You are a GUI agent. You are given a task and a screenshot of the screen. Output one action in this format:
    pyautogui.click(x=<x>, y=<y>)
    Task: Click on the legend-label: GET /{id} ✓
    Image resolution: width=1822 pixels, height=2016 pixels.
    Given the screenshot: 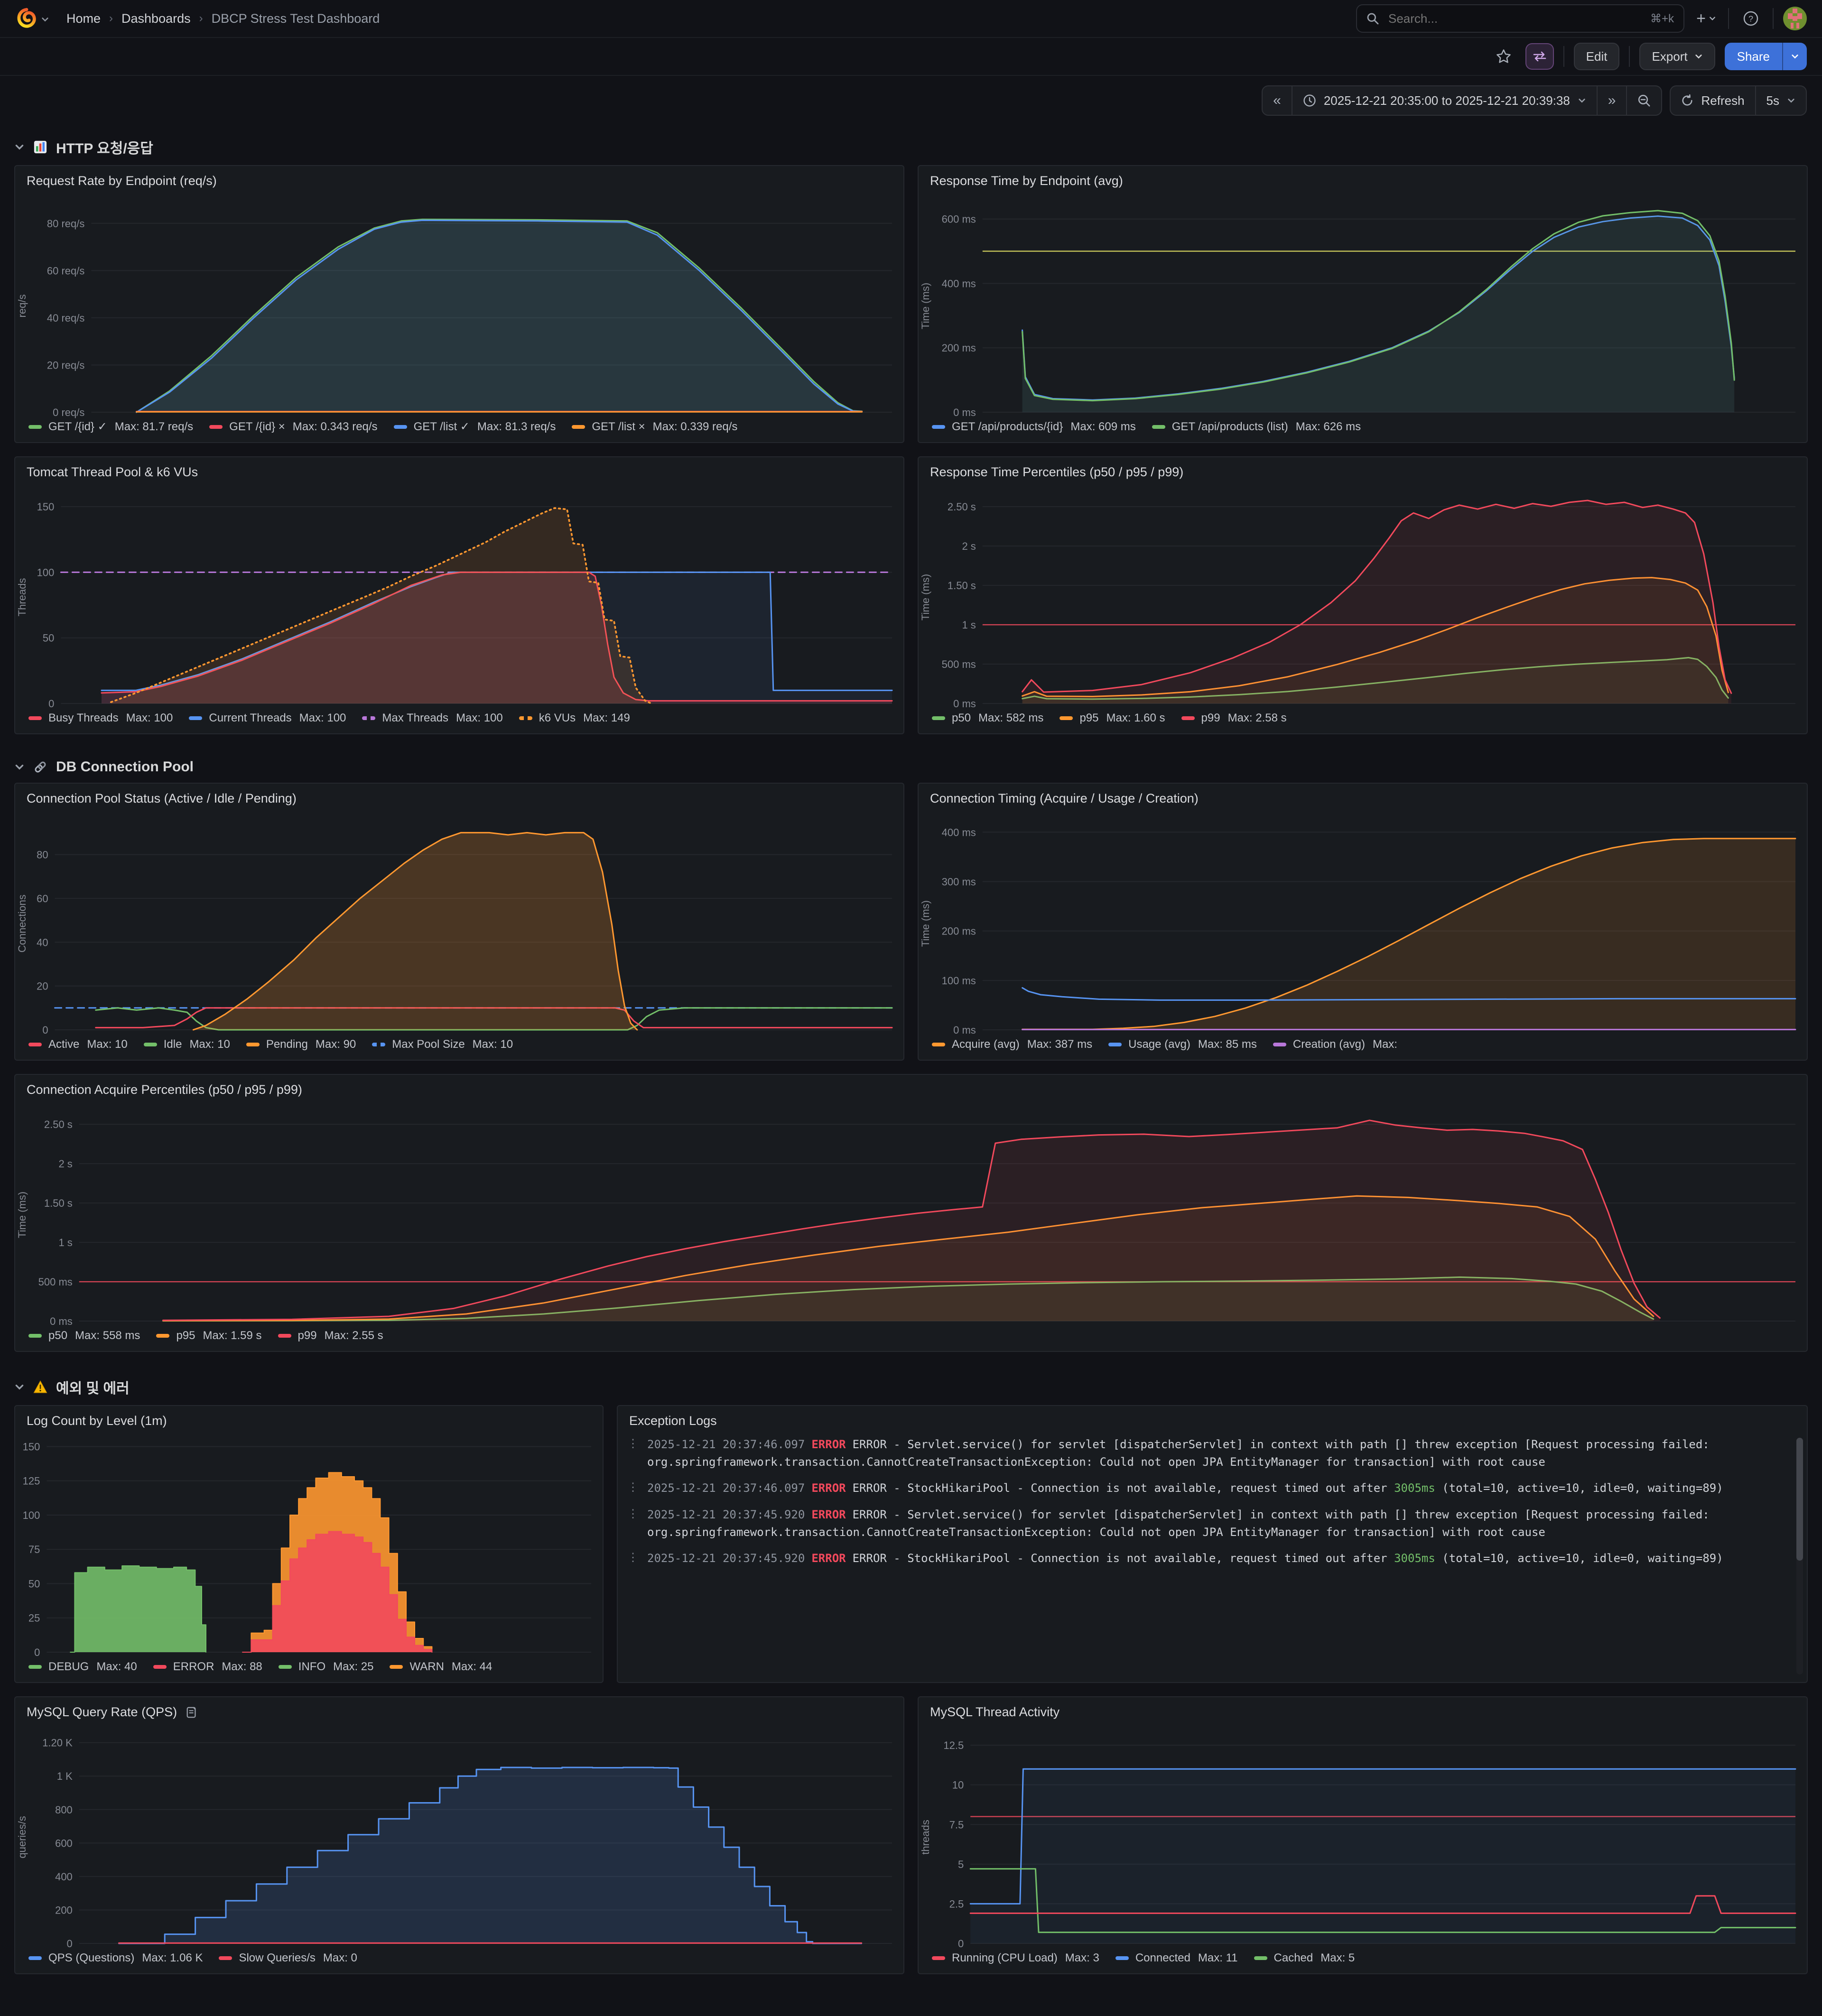 What is the action you would take?
    pyautogui.click(x=77, y=426)
    